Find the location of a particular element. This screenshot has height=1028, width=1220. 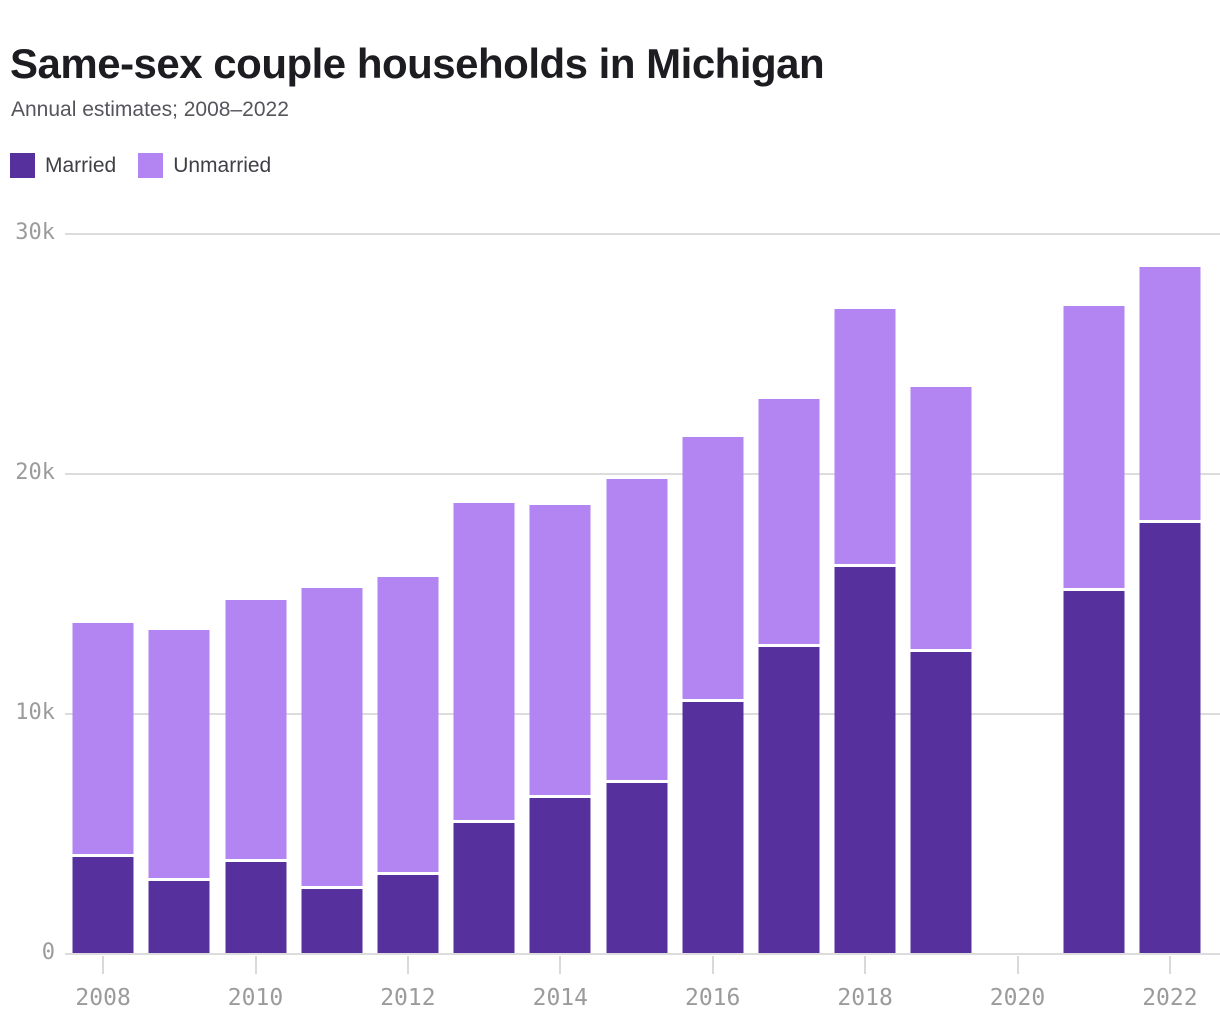

y-axis-label-20k: 20k is located at coordinates (35, 472).